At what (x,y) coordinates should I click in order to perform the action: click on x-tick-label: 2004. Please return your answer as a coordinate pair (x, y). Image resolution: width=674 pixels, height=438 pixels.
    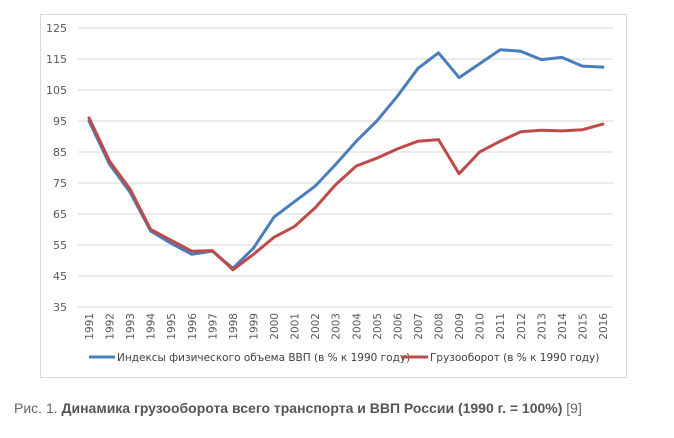
    Looking at the image, I should click on (357, 326).